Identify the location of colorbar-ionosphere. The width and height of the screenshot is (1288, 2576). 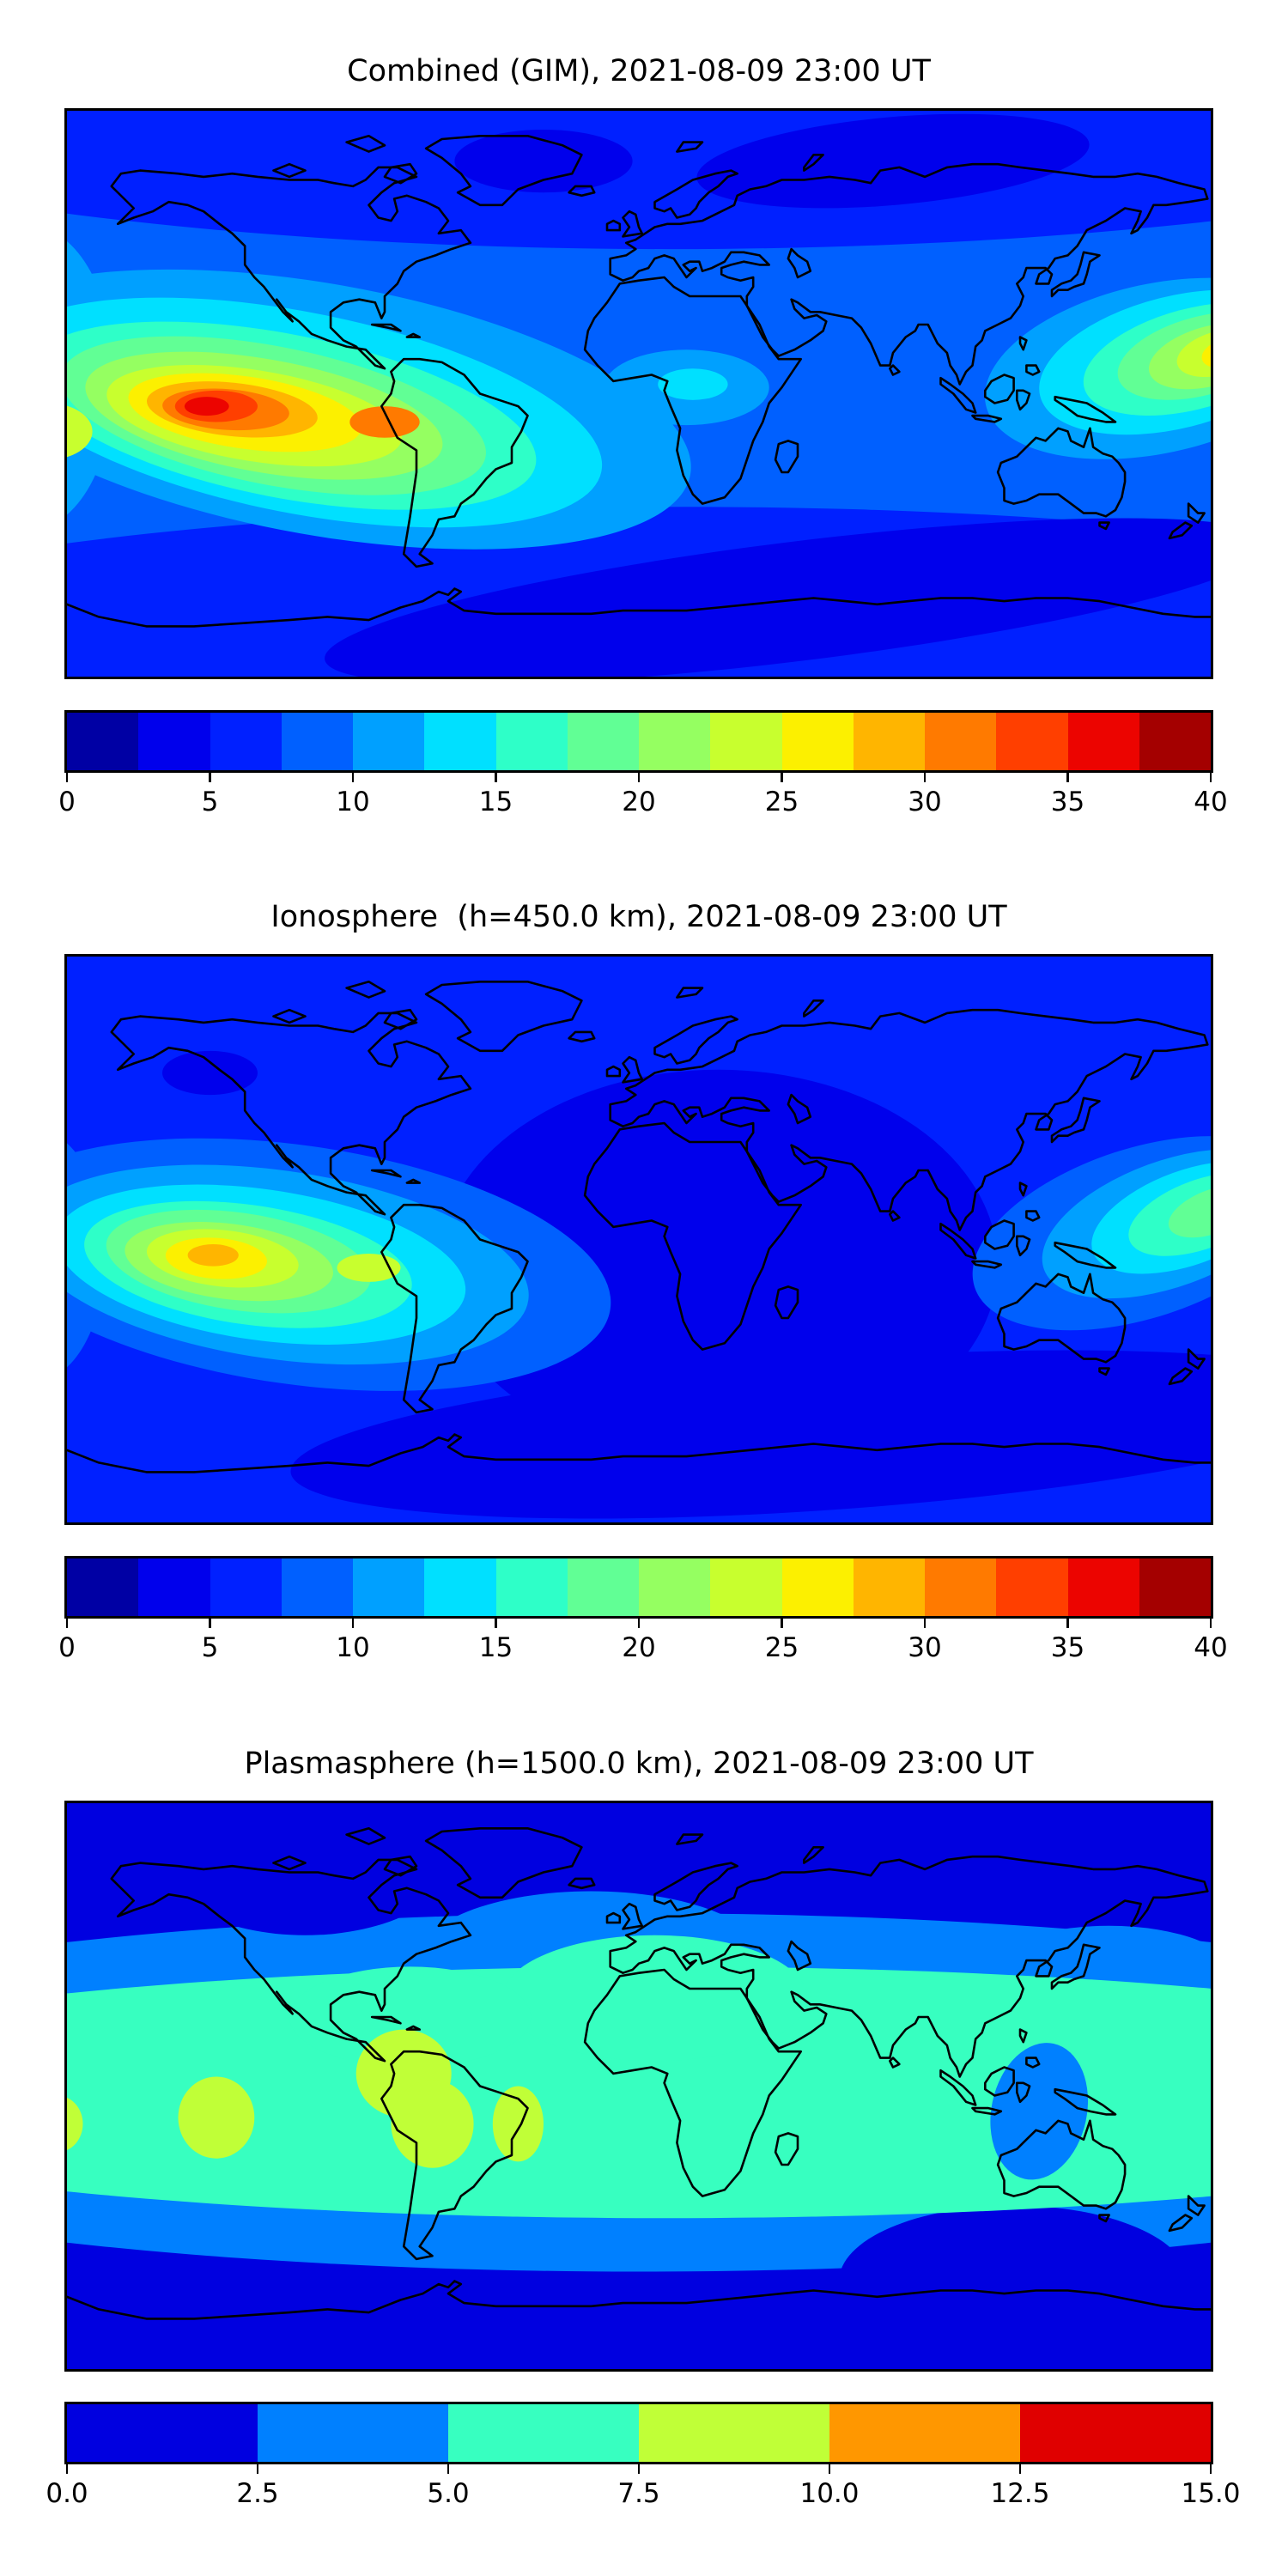
(638, 1587).